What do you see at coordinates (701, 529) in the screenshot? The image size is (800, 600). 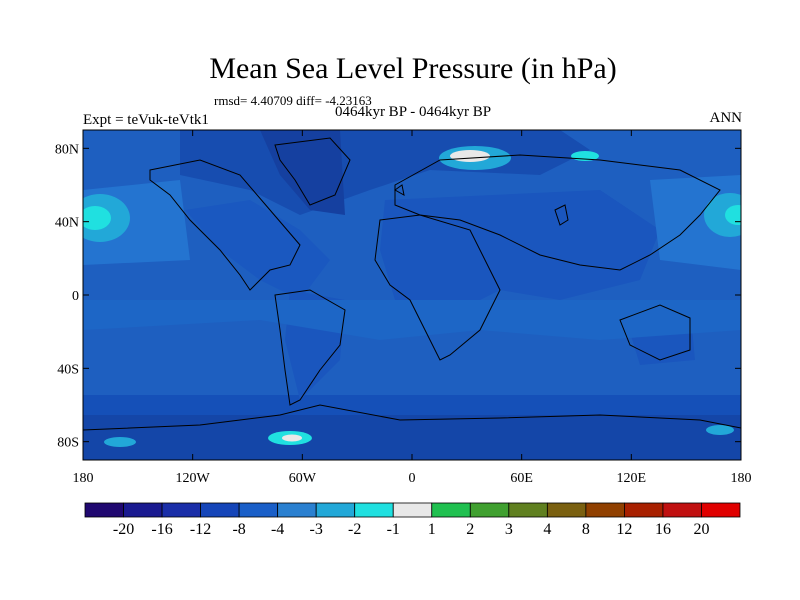 I see `colorbar-label: 20` at bounding box center [701, 529].